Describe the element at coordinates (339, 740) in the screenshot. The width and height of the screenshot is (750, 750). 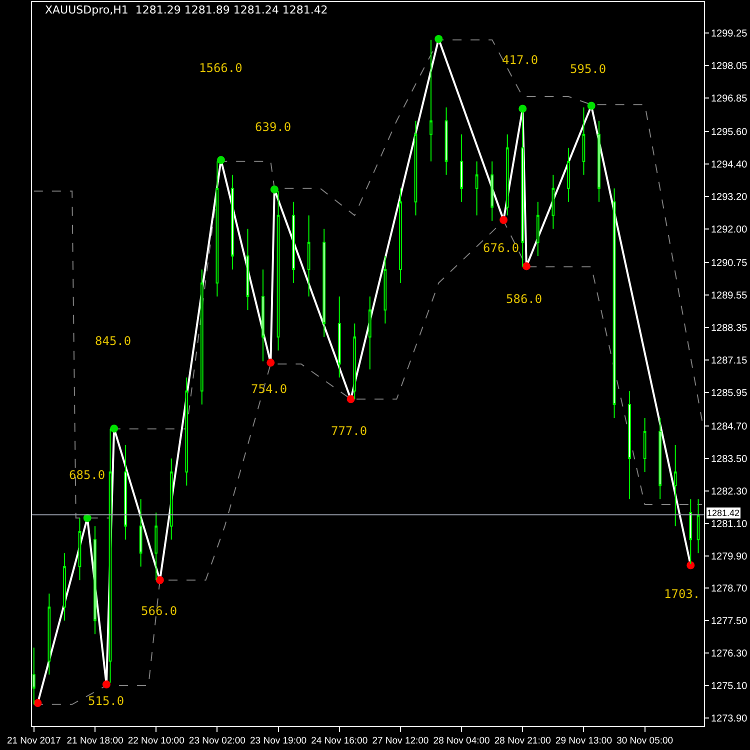
I see `x-tick-label: 24 Nov 16:00` at that location.